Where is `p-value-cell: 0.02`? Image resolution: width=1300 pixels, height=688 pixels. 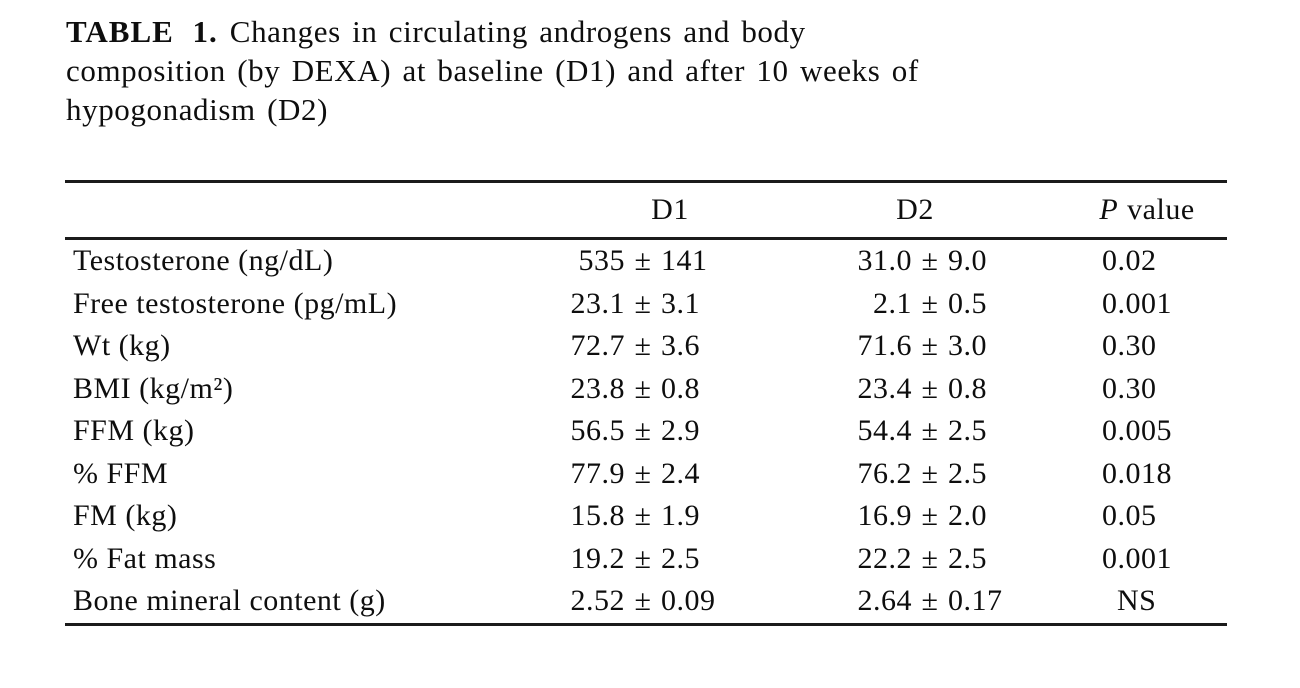 p-value-cell: 0.02 is located at coordinates (1131, 261).